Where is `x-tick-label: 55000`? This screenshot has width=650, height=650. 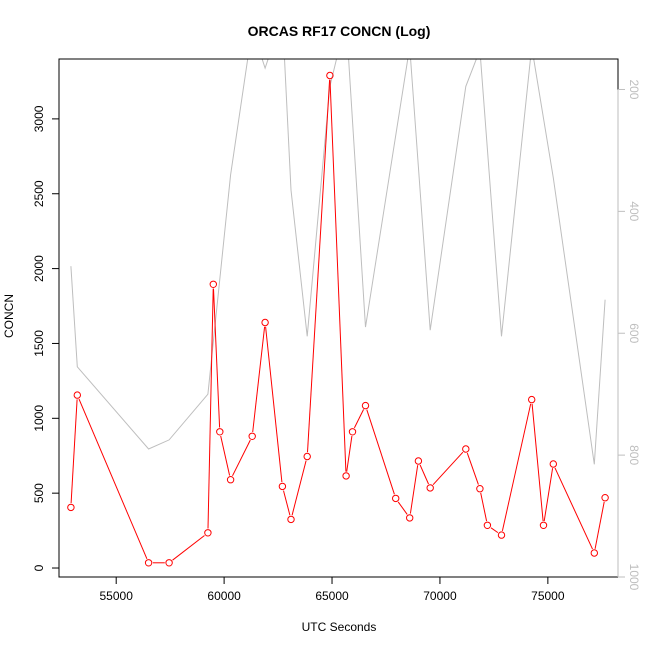
x-tick-label: 55000 is located at coordinates (117, 596).